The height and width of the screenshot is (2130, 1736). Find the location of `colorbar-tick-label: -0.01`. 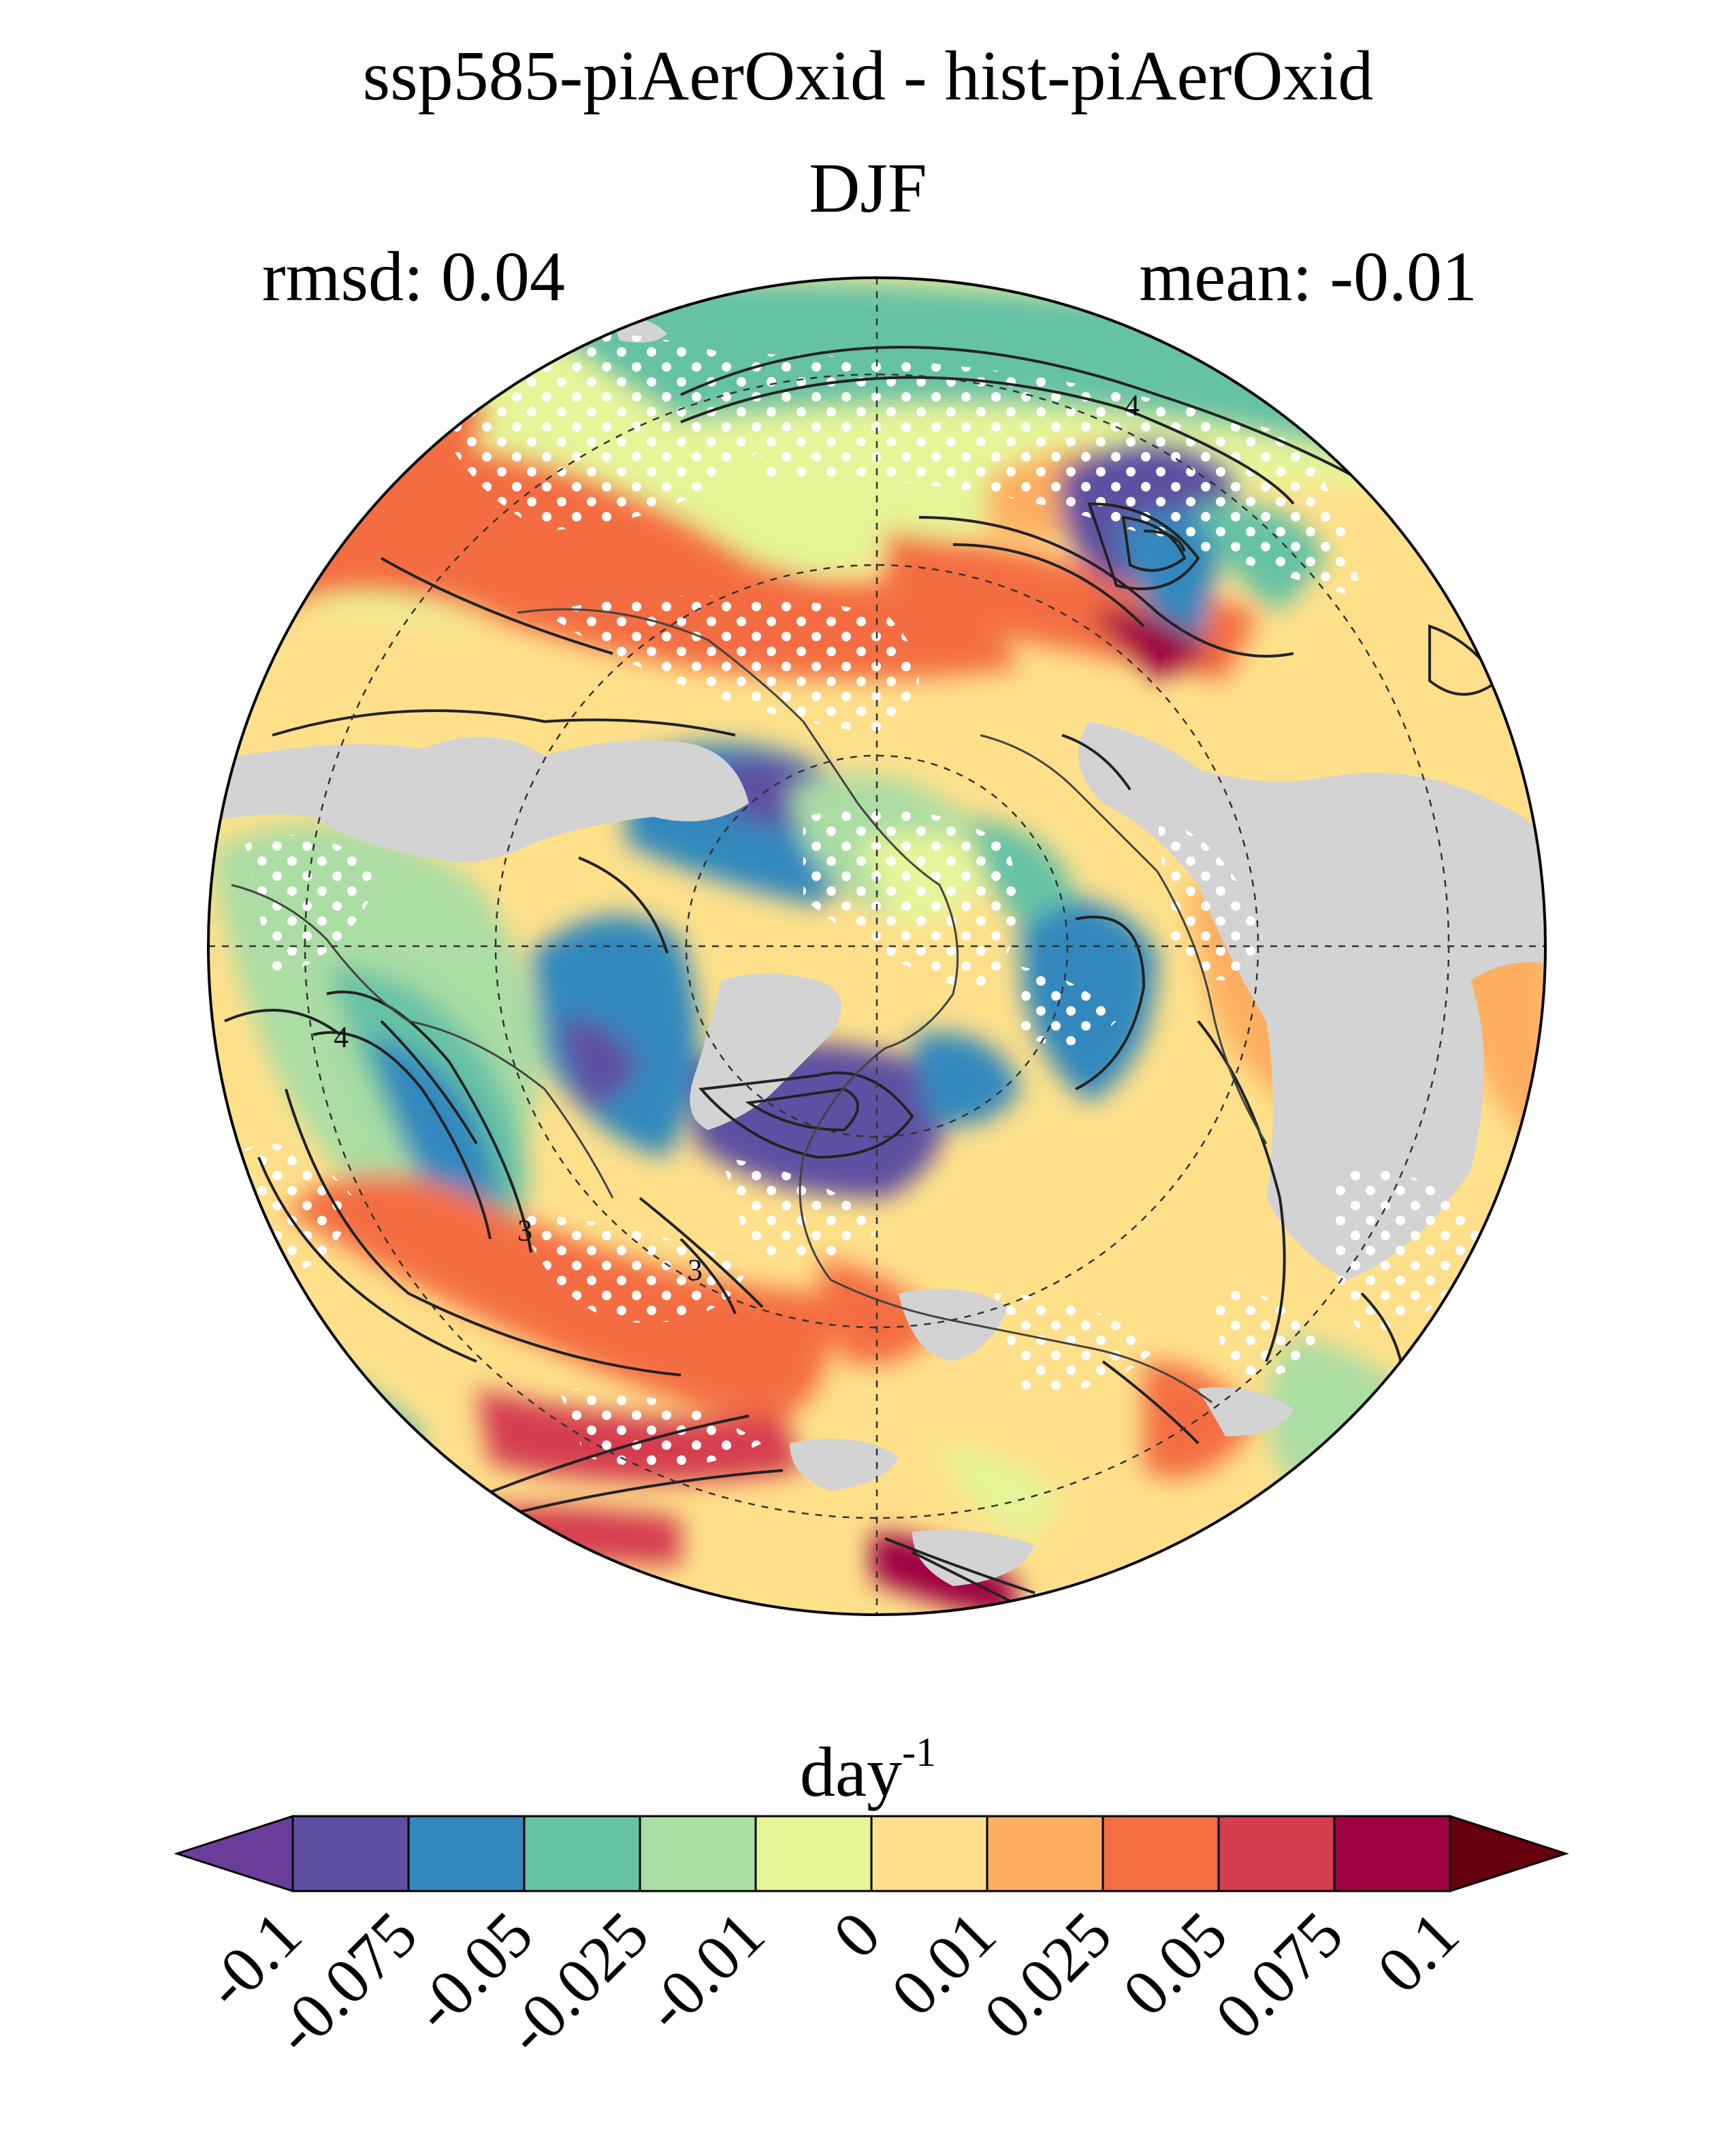

colorbar-tick-label: -0.01 is located at coordinates (704, 1971).